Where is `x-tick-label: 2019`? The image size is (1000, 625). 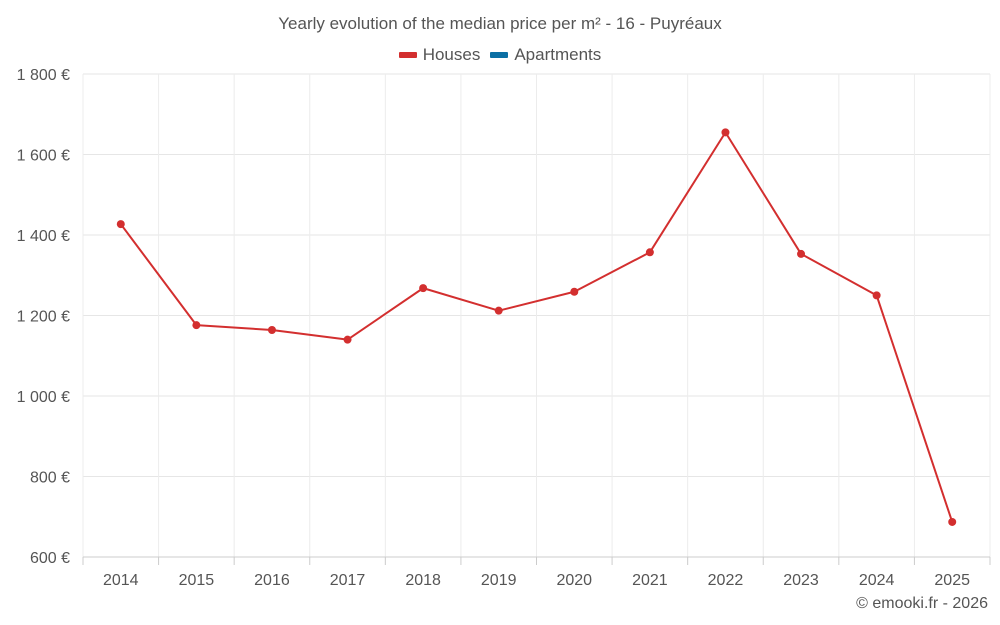
x-tick-label: 2019 is located at coordinates (499, 580).